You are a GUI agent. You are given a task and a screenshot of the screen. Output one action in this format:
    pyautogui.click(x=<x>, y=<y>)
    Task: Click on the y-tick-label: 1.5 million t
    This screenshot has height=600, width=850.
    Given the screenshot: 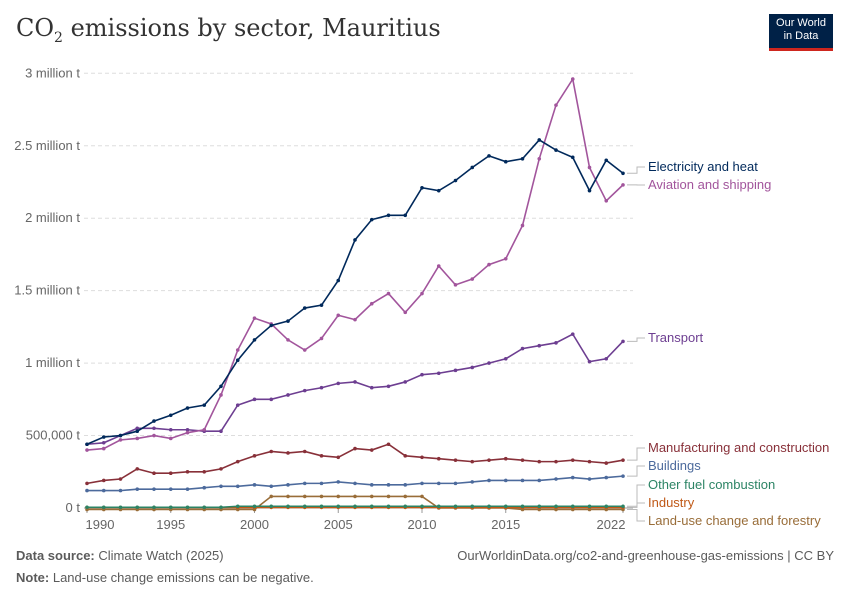 What is the action you would take?
    pyautogui.click(x=47, y=290)
    